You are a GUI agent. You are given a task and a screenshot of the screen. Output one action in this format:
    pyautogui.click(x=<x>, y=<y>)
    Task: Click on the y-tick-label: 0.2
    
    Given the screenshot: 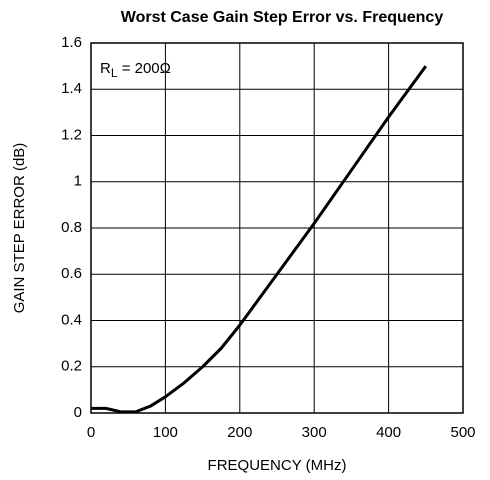 What is the action you would take?
    pyautogui.click(x=71, y=366)
    